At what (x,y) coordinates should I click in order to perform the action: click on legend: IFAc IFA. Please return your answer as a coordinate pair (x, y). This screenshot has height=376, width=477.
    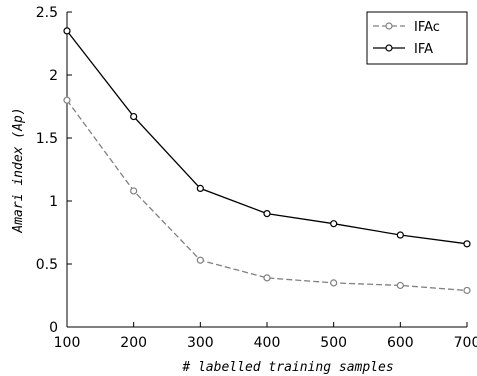
    Looking at the image, I should click on (417, 38).